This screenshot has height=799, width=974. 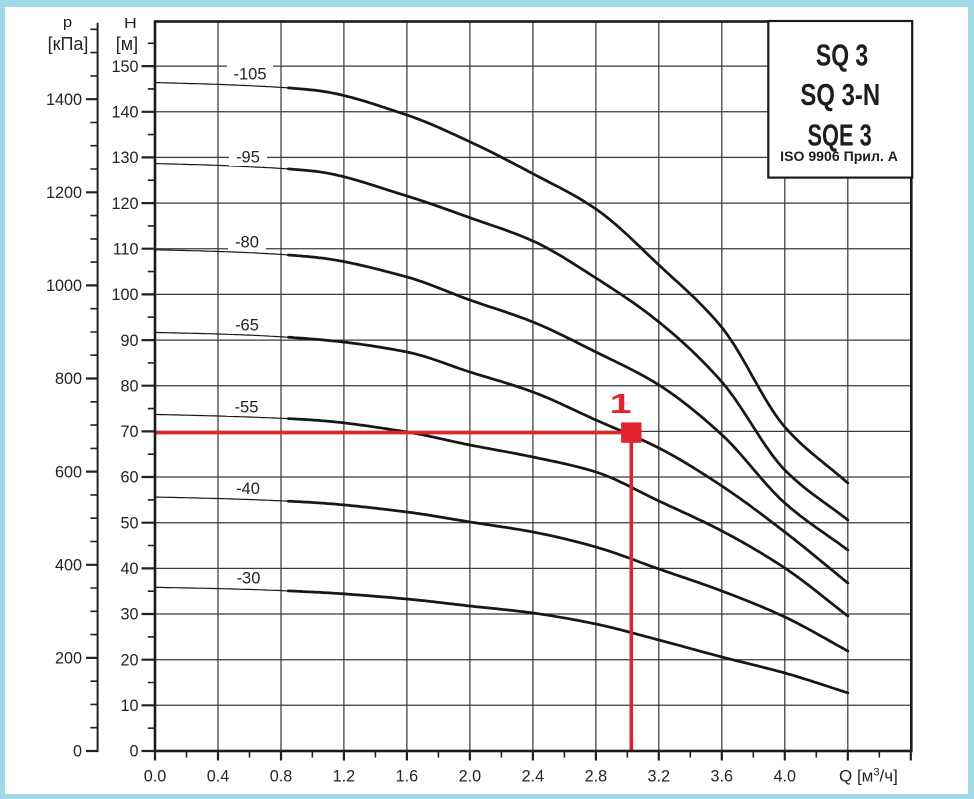 What do you see at coordinates (124, 295) in the screenshot?
I see `svg-text: 100` at bounding box center [124, 295].